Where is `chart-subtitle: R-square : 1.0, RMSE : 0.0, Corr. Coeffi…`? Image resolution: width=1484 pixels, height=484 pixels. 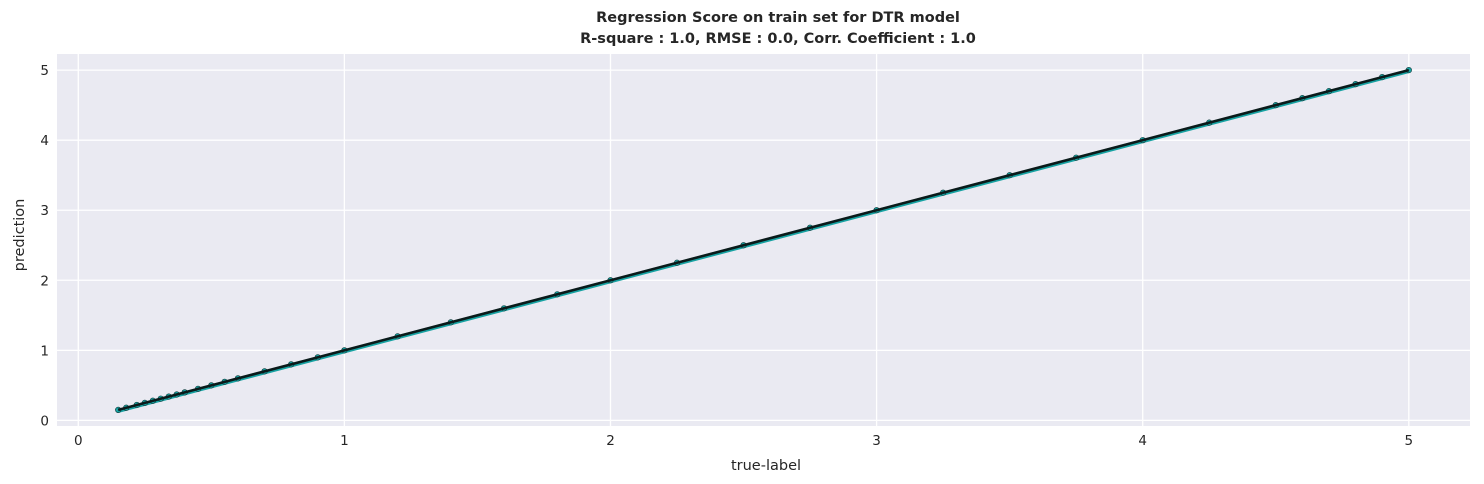
chart-subtitle: R-square : 1.0, RMSE : 0.0, Corr. Coeffi… is located at coordinates (778, 39).